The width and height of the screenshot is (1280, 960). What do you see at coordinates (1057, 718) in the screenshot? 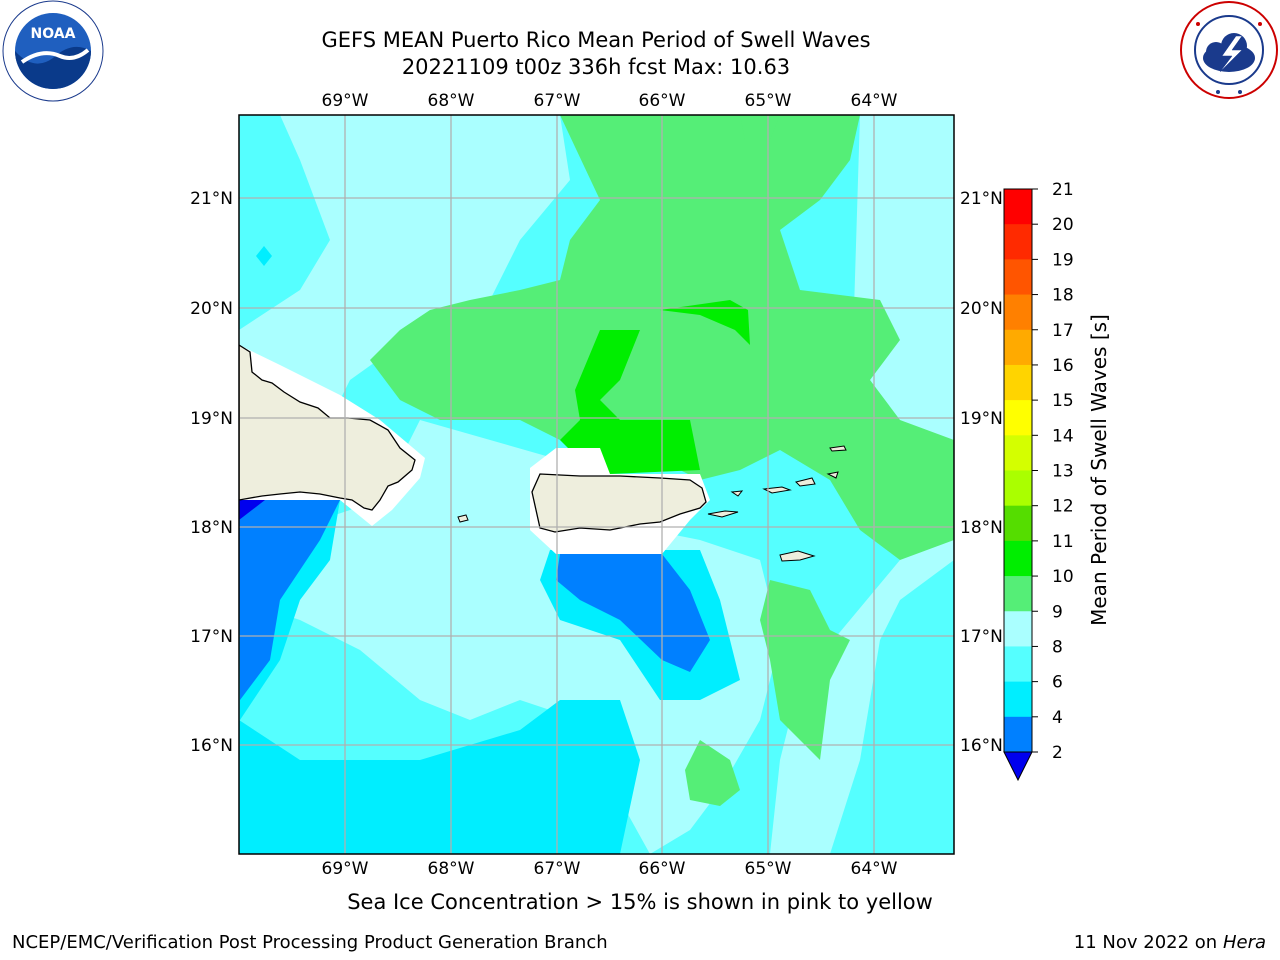
I see `colorbar-tick-label: 4` at bounding box center [1057, 718].